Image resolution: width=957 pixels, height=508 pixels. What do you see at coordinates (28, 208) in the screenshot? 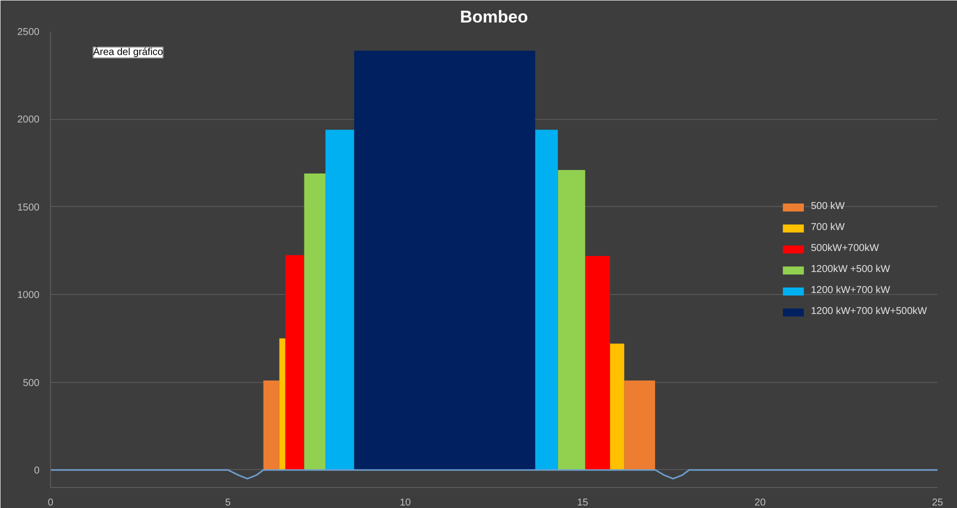
I see `y-tick-label: 1500` at bounding box center [28, 208].